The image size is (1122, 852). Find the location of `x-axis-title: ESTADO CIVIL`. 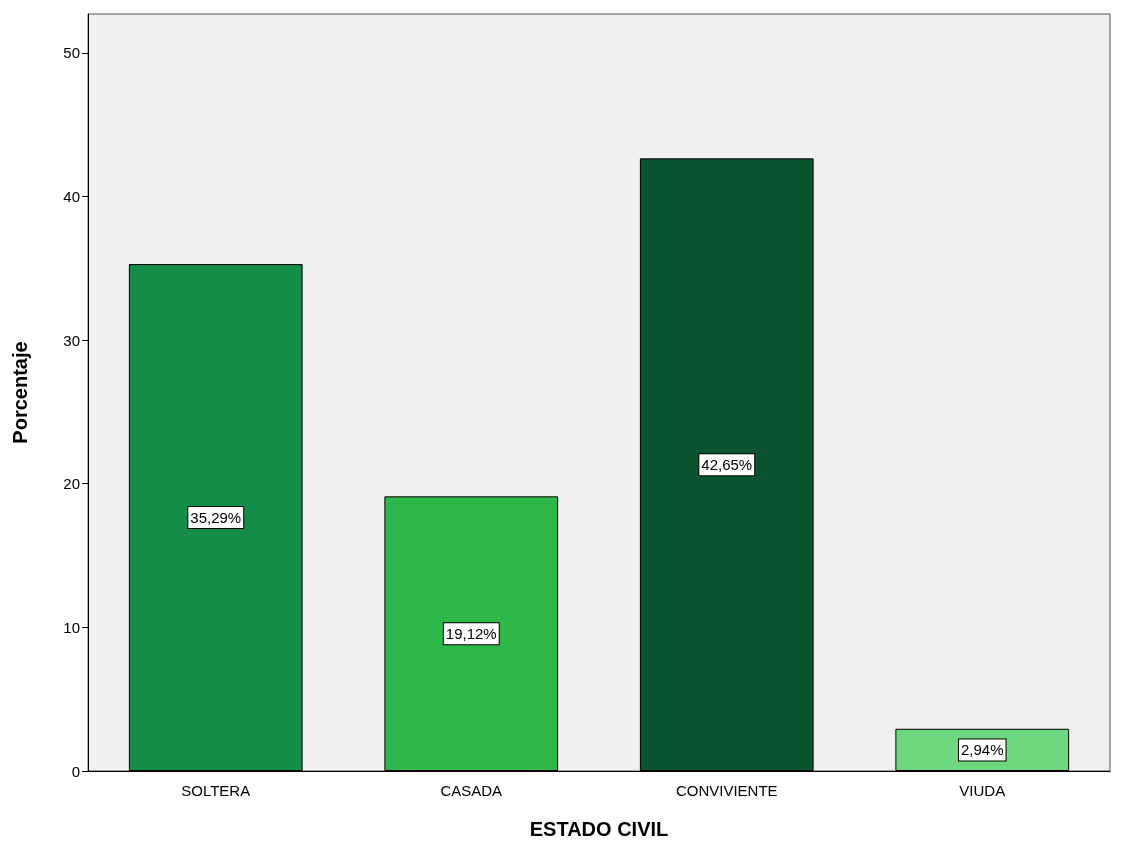

x-axis-title: ESTADO CIVIL is located at coordinates (599, 829).